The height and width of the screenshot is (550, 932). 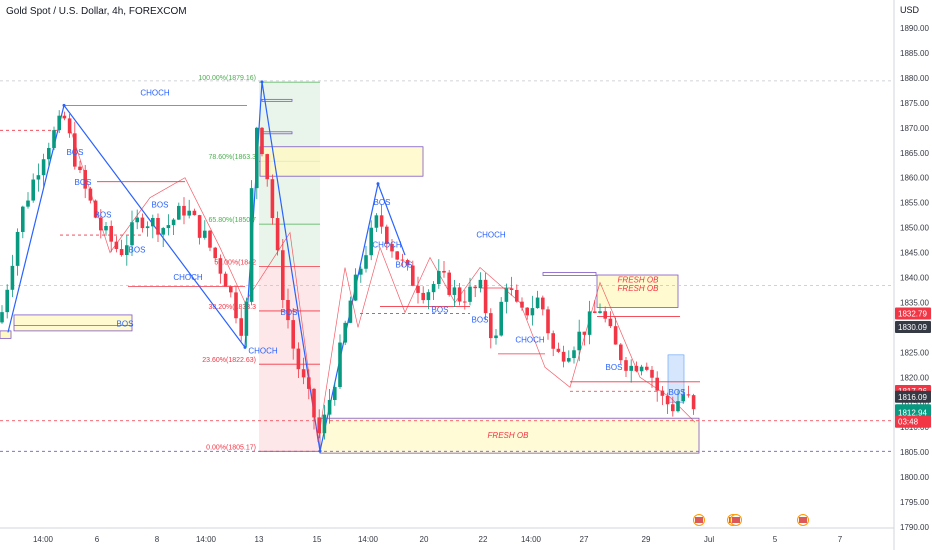 I want to click on y-tick-label: 1855.00, so click(x=914, y=203).